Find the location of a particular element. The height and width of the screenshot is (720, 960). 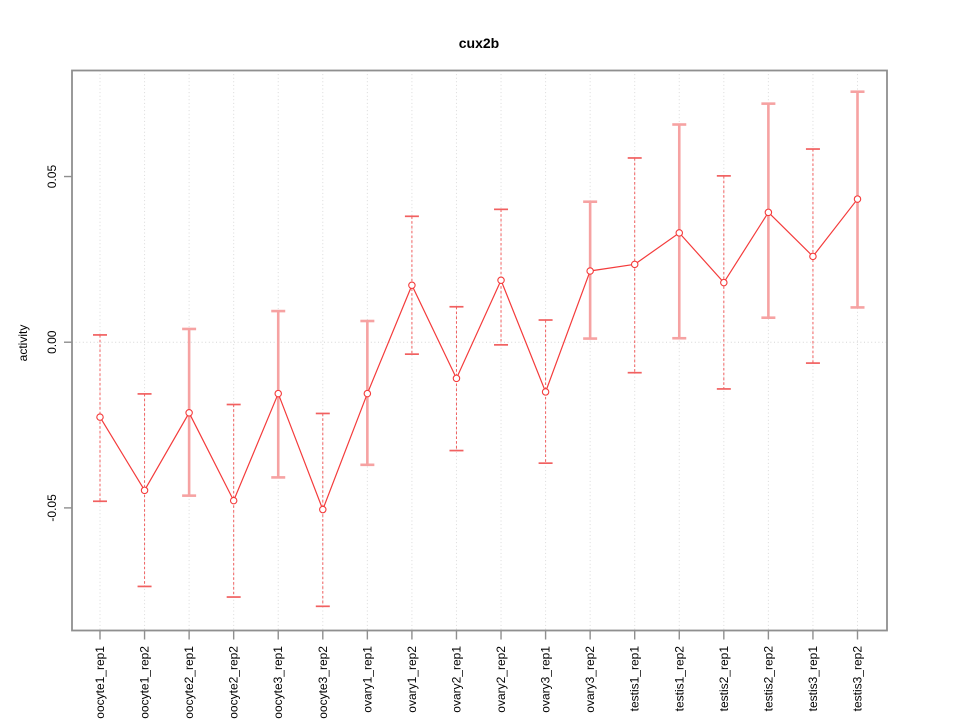

x-tick-label: ovary1_rep1 is located at coordinates (367, 679).